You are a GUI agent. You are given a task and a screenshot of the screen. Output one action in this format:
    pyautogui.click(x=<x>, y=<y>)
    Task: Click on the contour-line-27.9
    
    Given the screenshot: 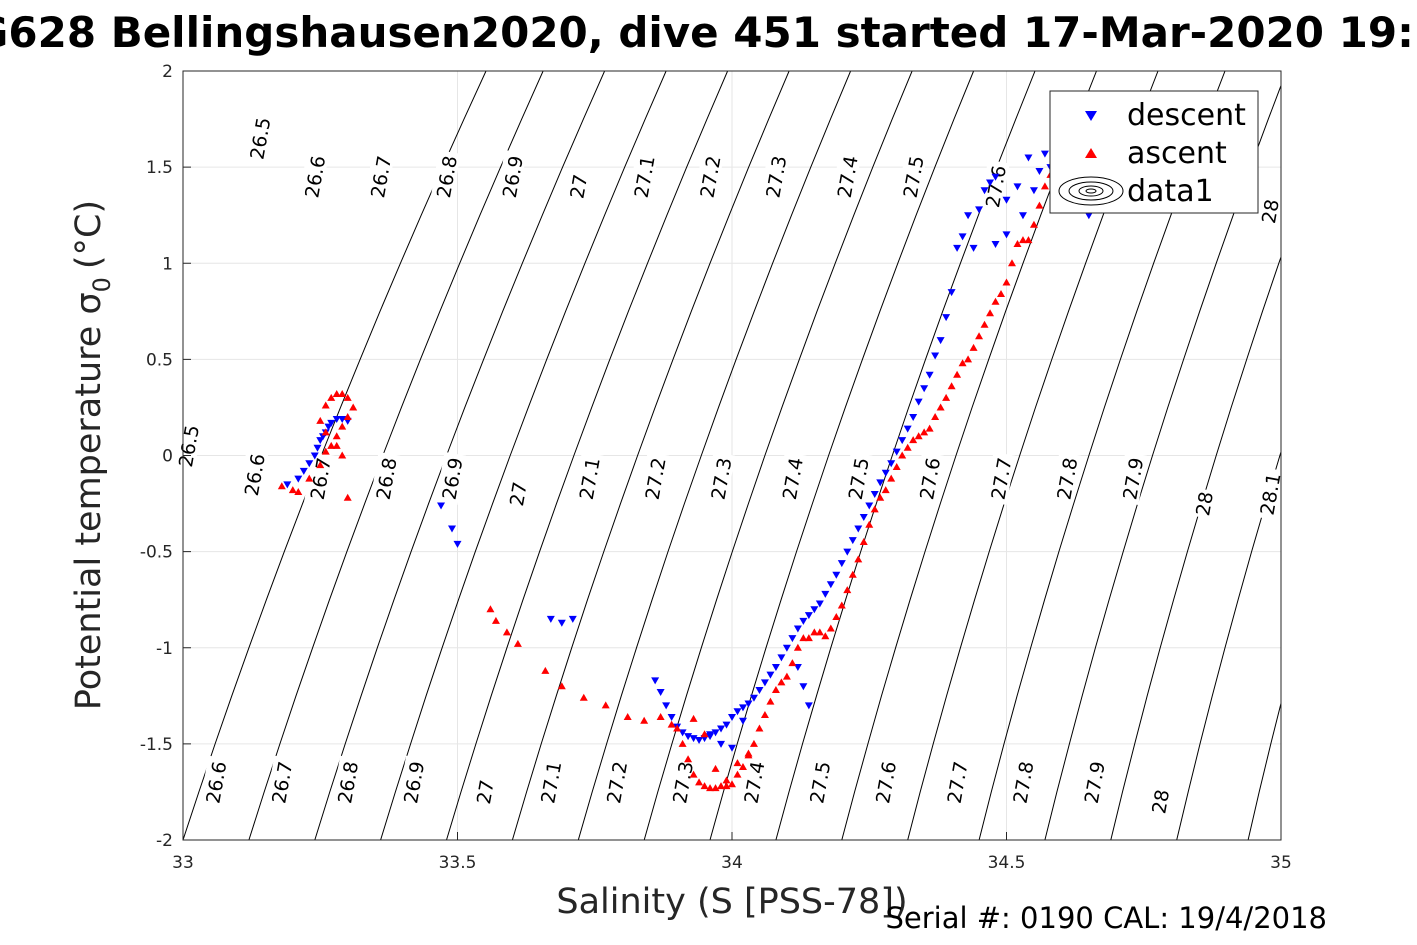 What is the action you would take?
    pyautogui.click(x=1195, y=547)
    